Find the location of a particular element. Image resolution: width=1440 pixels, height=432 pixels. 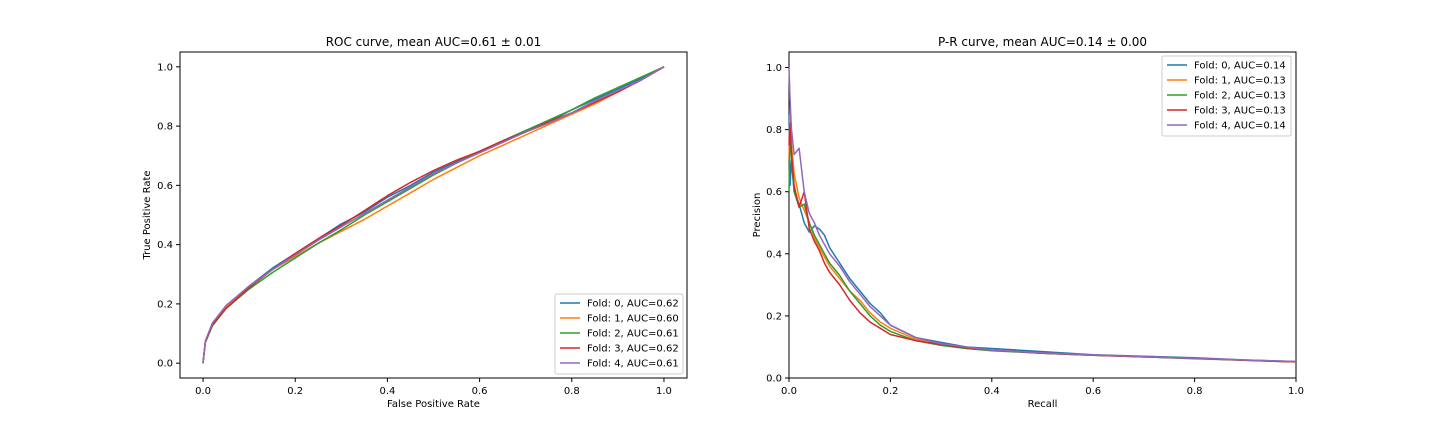

pr-legend-label-1: Fold: 1, AUC=0.13 is located at coordinates (1240, 81).